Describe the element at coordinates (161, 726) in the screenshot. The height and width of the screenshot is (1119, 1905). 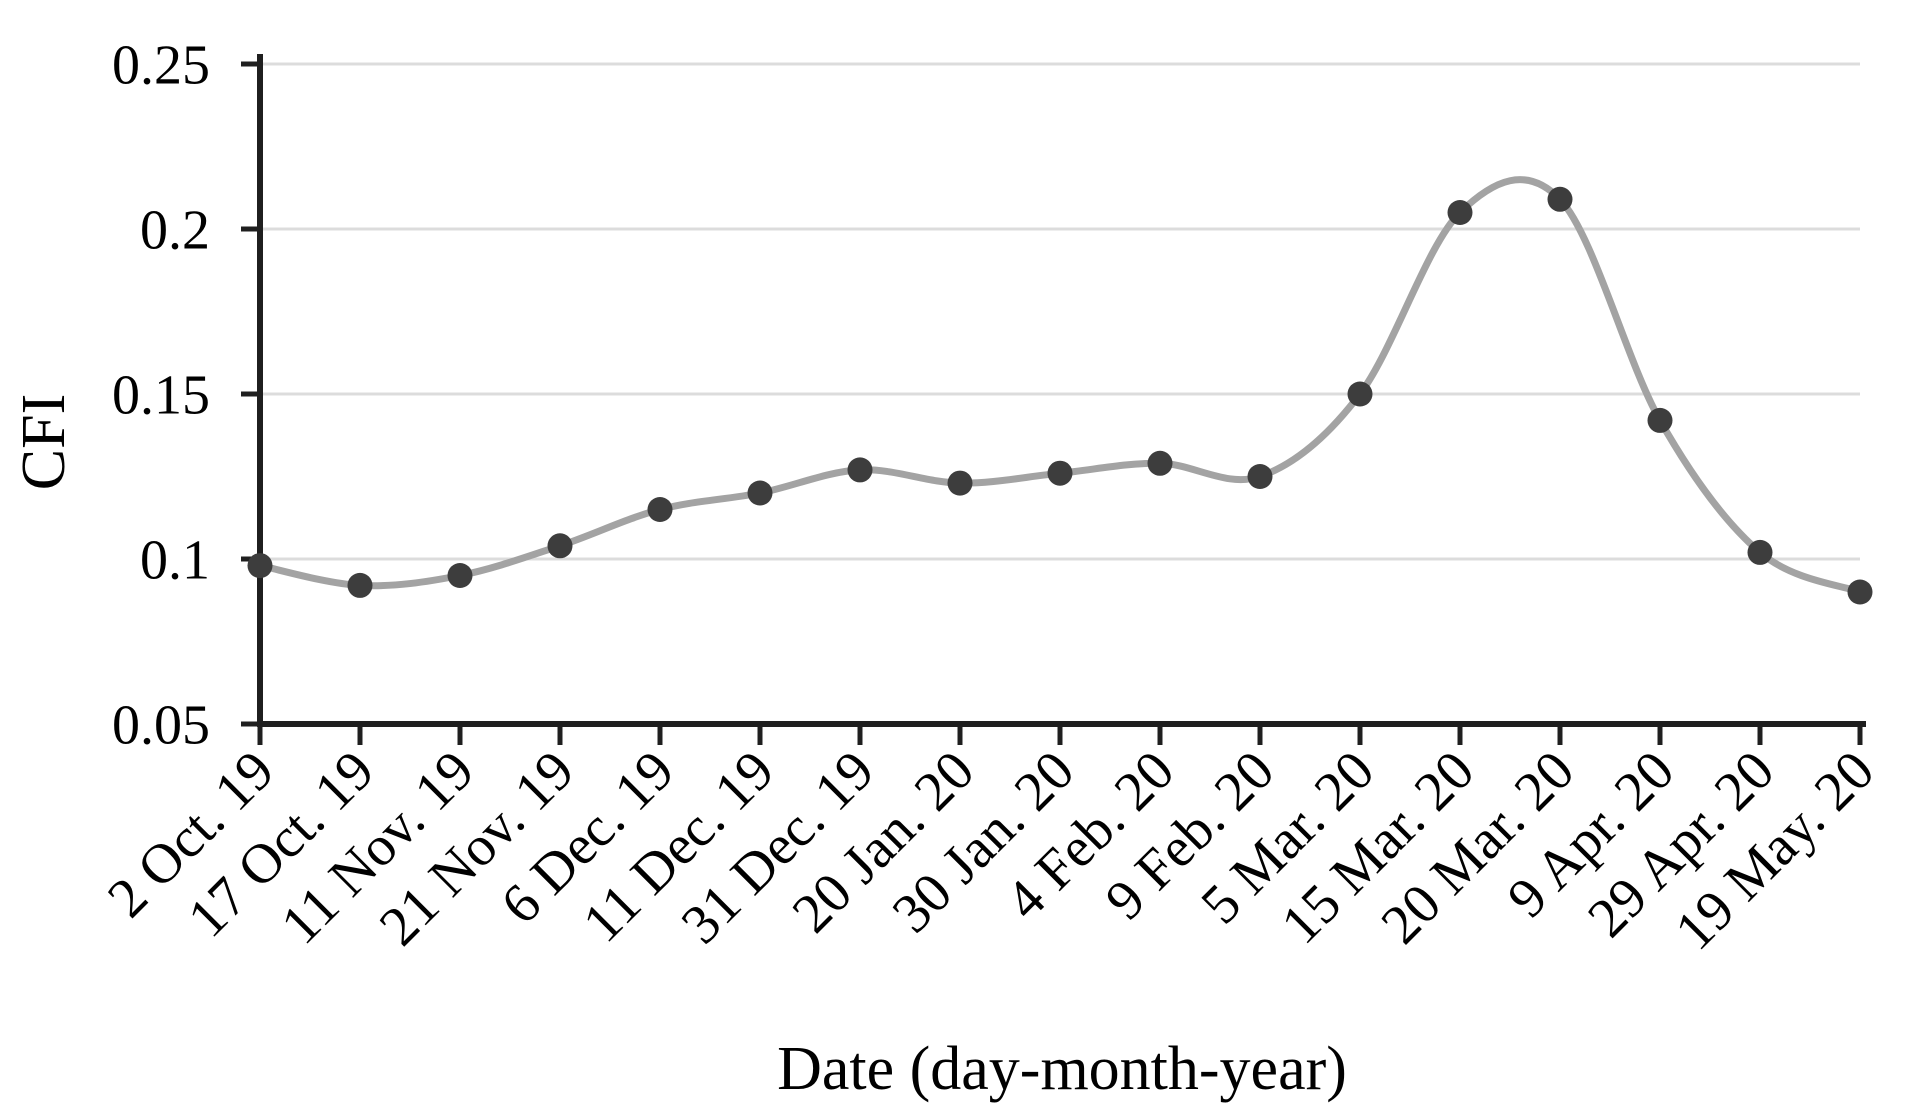
I see `y-tick-label: 0.05` at that location.